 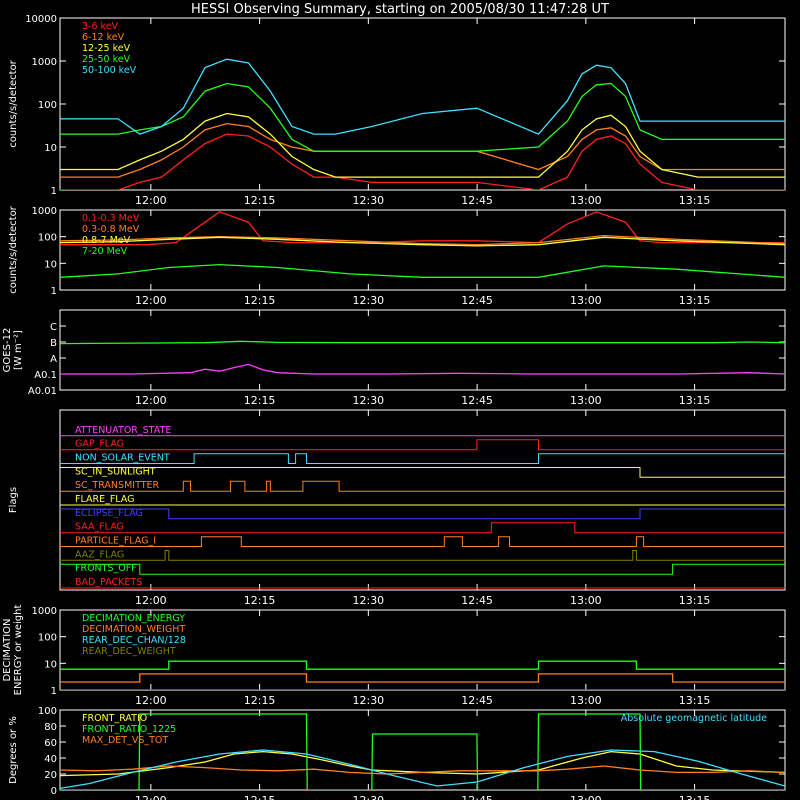 I want to click on panel-hxr-x-tick-label: 12:45, so click(x=477, y=200).